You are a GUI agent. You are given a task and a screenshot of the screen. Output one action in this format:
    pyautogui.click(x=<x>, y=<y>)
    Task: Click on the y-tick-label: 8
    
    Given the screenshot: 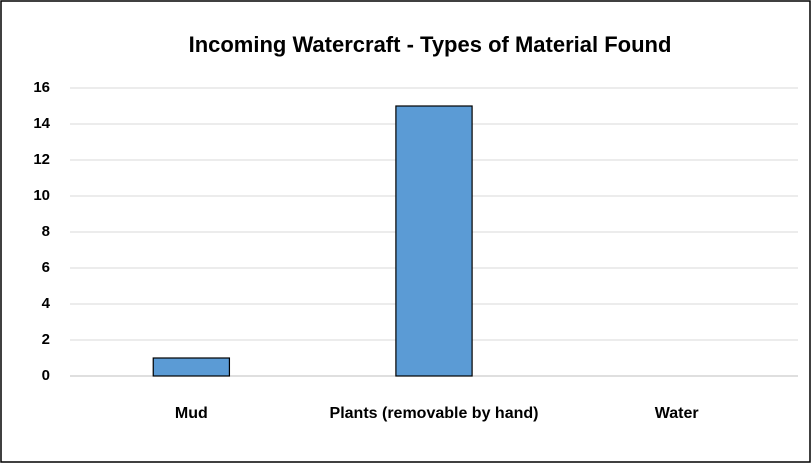 What is the action you would take?
    pyautogui.click(x=46, y=231)
    